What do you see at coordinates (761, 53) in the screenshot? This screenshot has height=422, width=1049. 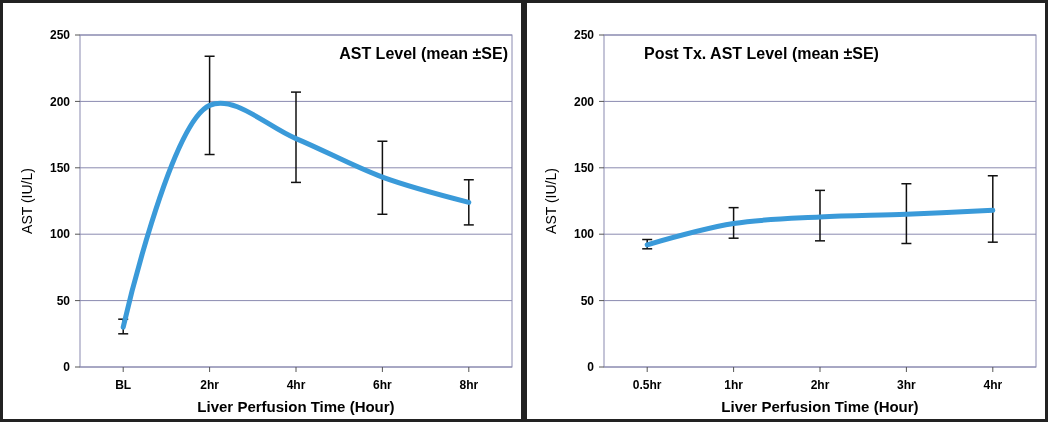 I see `text: Post Tx. AST Level (mean ±SE)` at bounding box center [761, 53].